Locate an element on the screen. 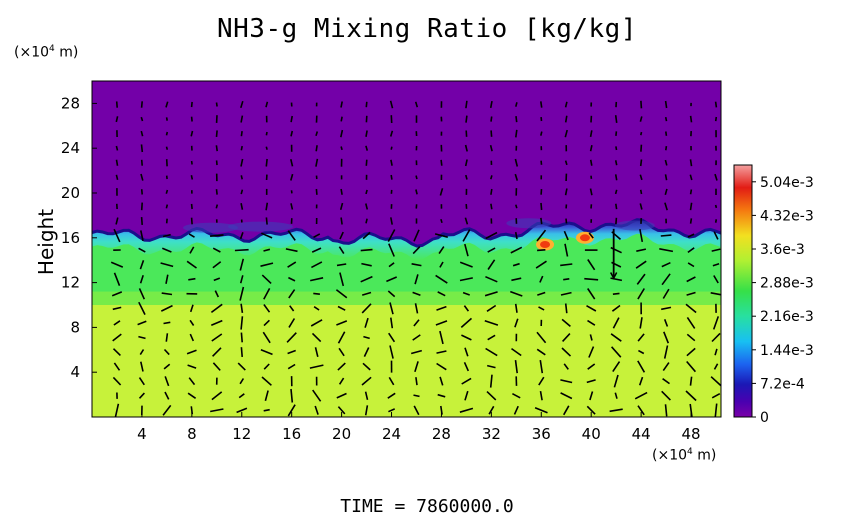 This screenshot has height=519, width=854. y-tick-label: 12 is located at coordinates (70, 283).